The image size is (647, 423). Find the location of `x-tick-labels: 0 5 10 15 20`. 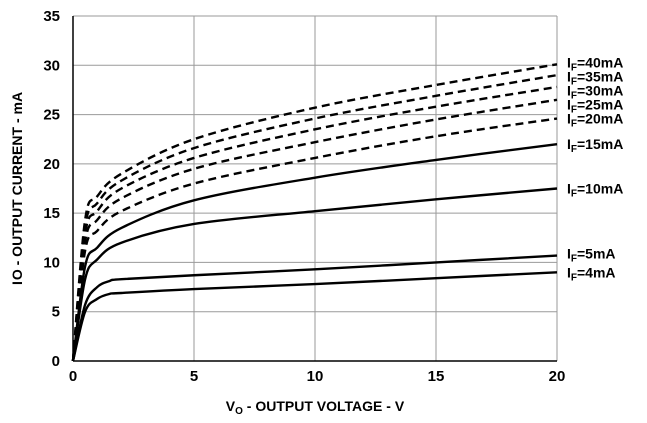

x-tick-labels: 0 5 10 15 20 is located at coordinates (317, 376).